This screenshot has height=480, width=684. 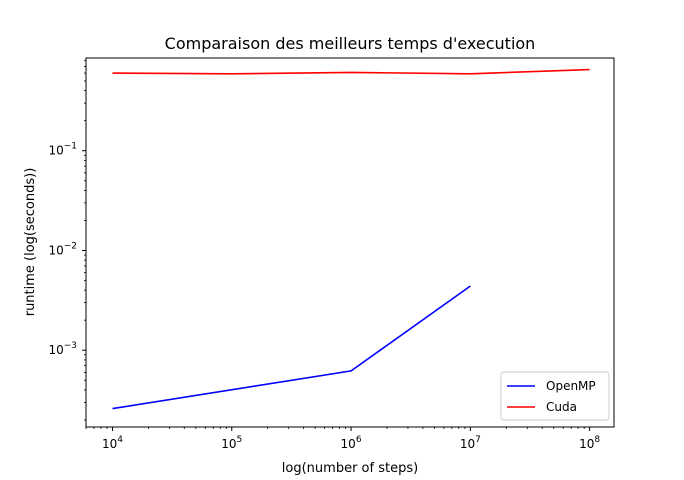 I want to click on x-tick-label: 10⁵, so click(x=231, y=443).